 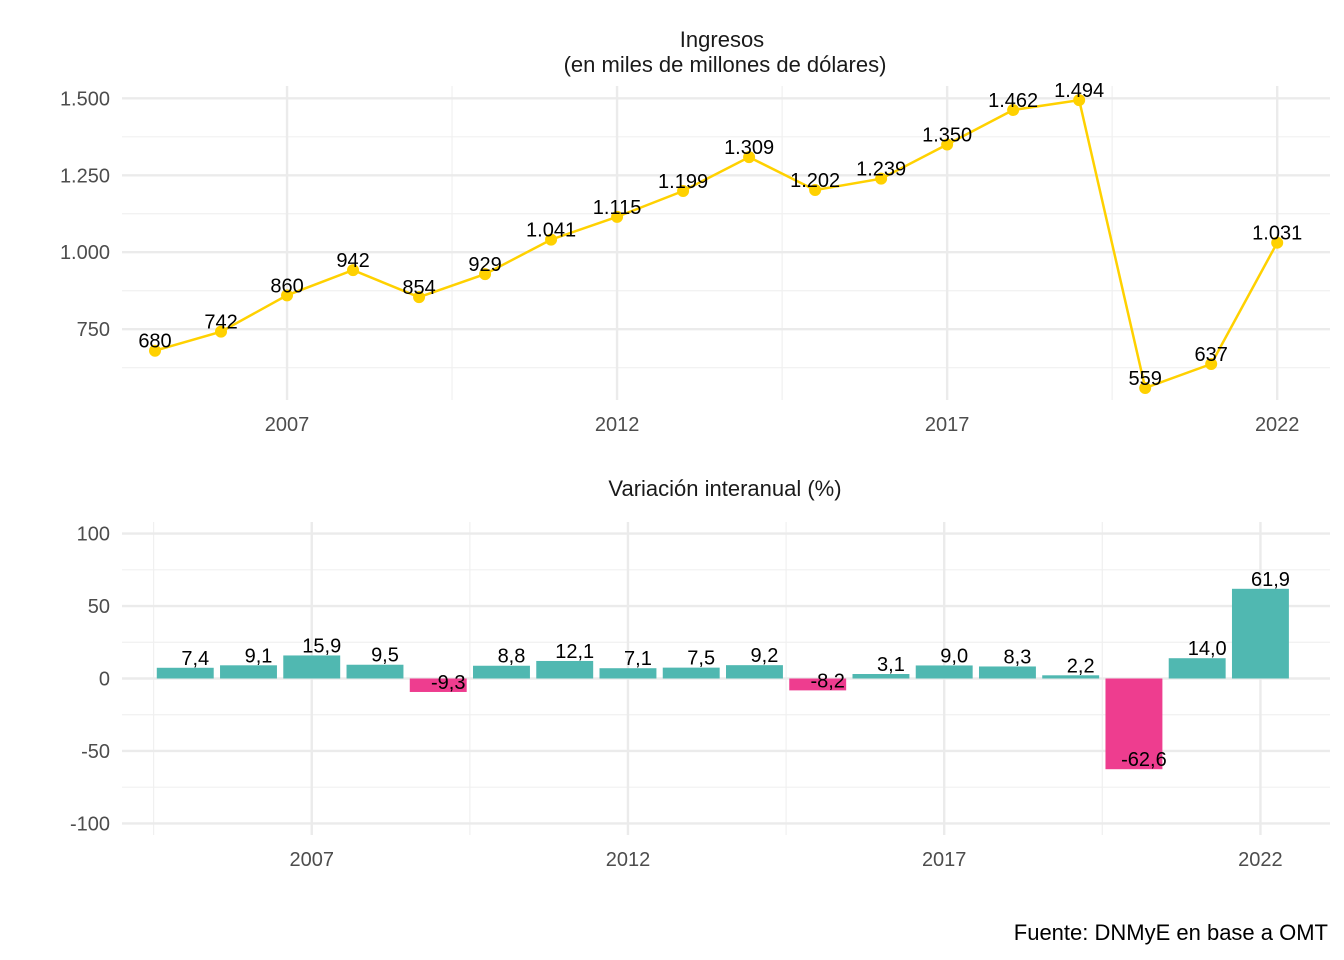 I want to click on variation-chart-title: Variación interanual (%), so click(x=724, y=488).